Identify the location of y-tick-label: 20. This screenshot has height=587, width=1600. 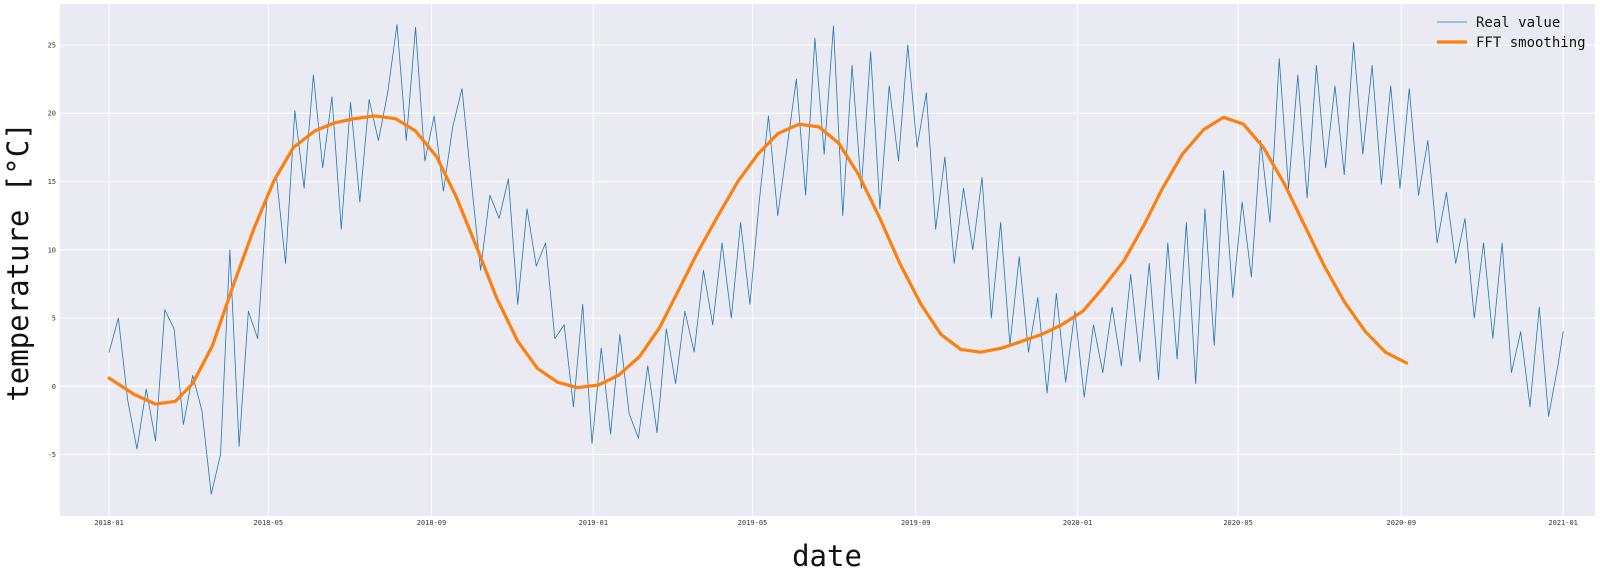
(52, 114).